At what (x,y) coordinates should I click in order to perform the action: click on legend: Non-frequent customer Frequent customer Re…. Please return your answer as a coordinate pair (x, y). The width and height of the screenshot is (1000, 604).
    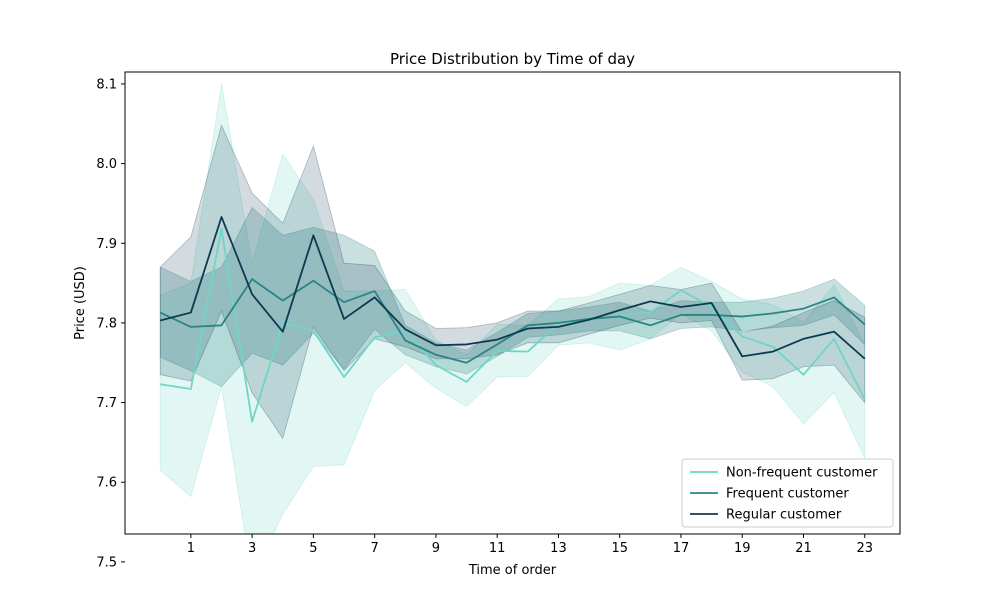
    Looking at the image, I should click on (787, 493).